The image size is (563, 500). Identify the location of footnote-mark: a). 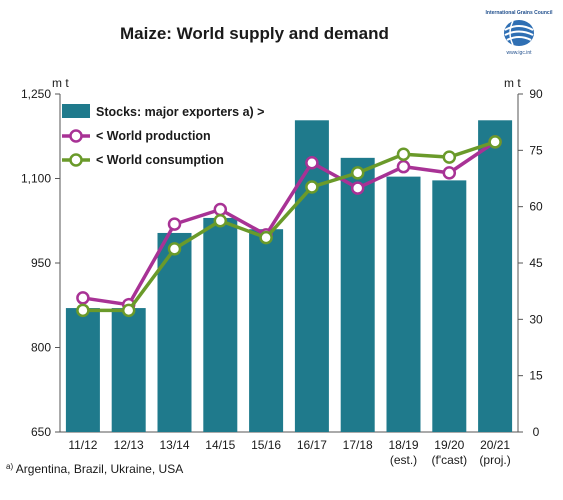
(10, 466).